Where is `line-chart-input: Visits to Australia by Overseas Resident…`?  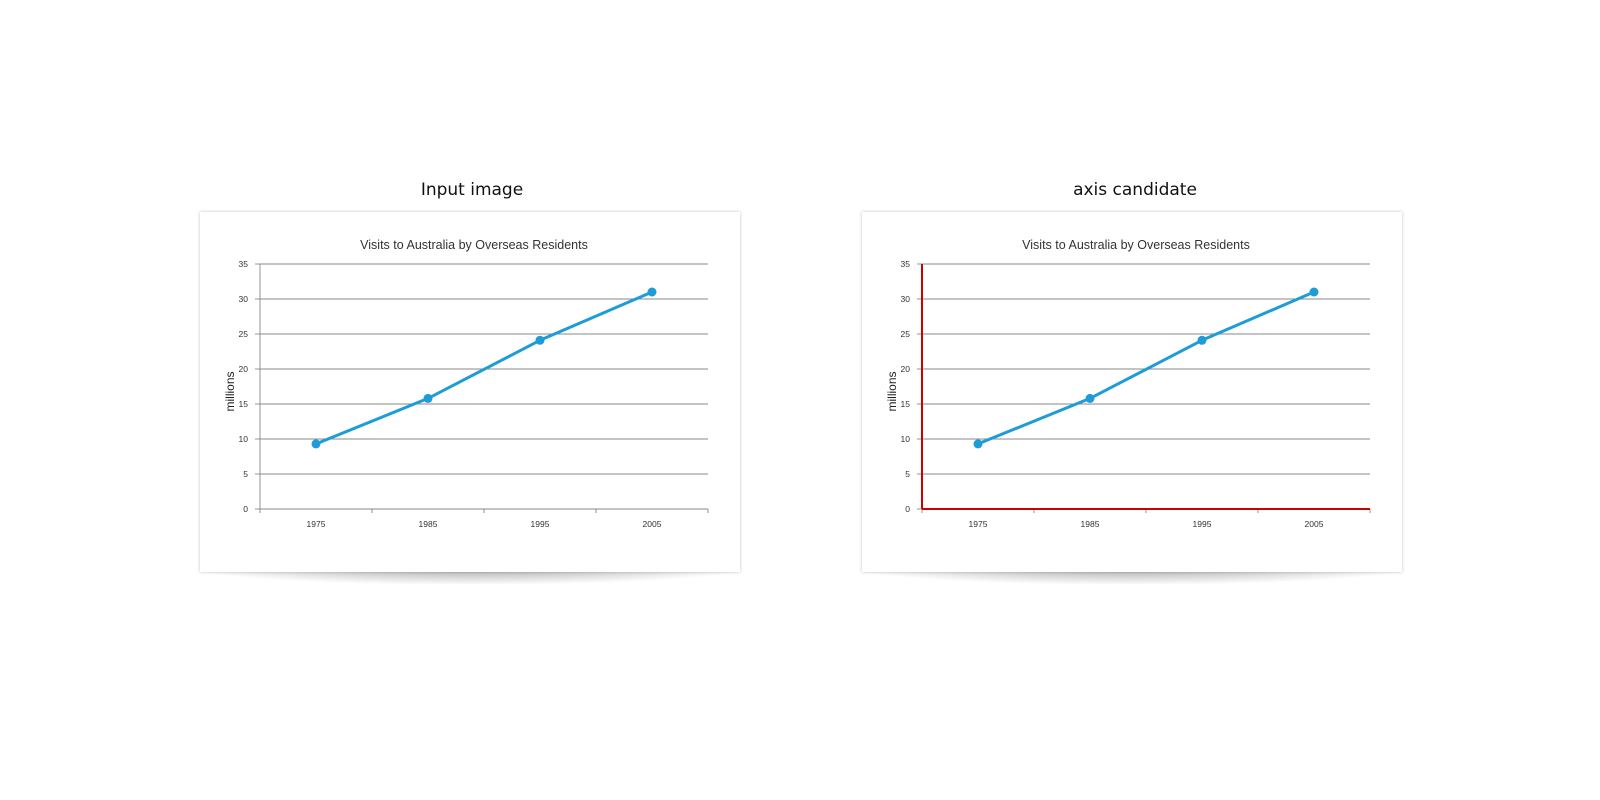
line-chart-input: Visits to Australia by Overseas Resident… is located at coordinates (466, 383).